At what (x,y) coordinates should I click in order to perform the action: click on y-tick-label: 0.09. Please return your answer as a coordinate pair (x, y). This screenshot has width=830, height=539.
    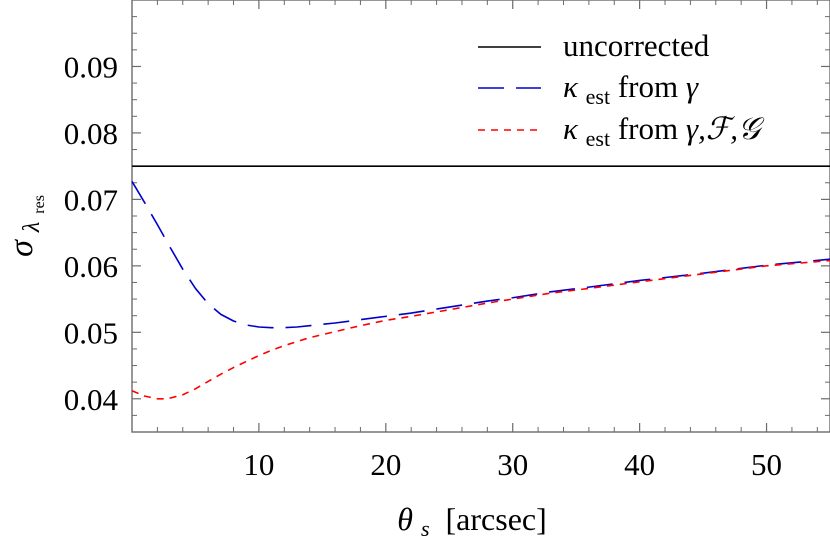
    Looking at the image, I should click on (91, 66).